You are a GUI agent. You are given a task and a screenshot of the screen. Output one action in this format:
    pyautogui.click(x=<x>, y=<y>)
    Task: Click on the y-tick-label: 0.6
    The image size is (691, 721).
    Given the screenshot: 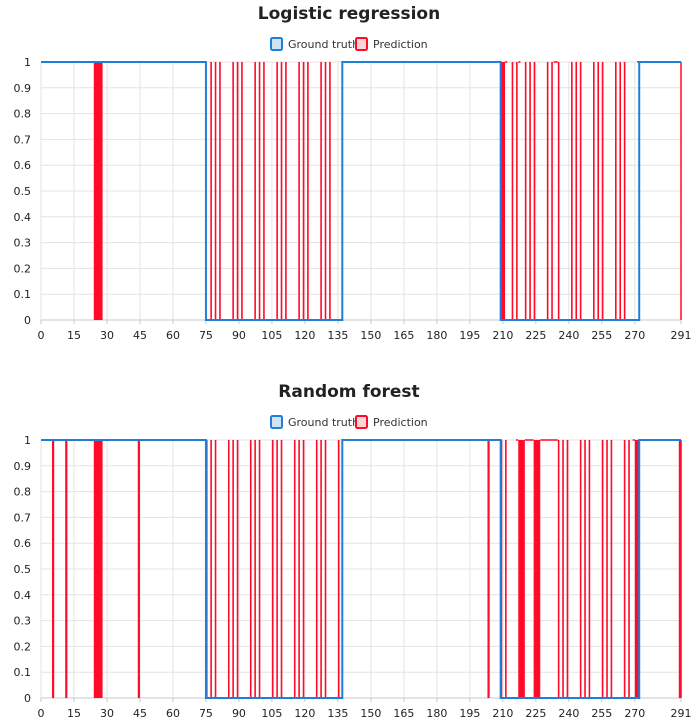 What is the action you would take?
    pyautogui.click(x=23, y=165)
    